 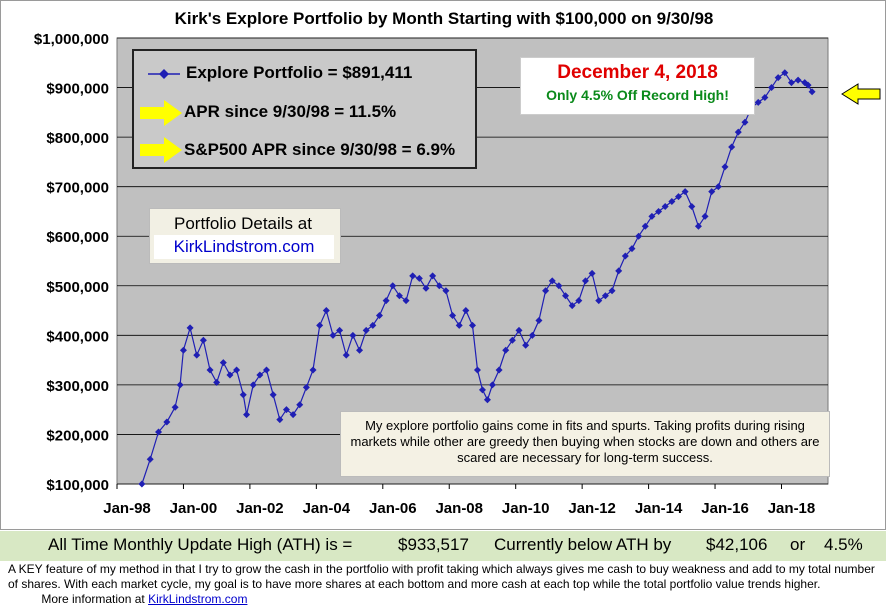 What do you see at coordinates (161, 113) in the screenshot?
I see `yellow-arrow-icon` at bounding box center [161, 113].